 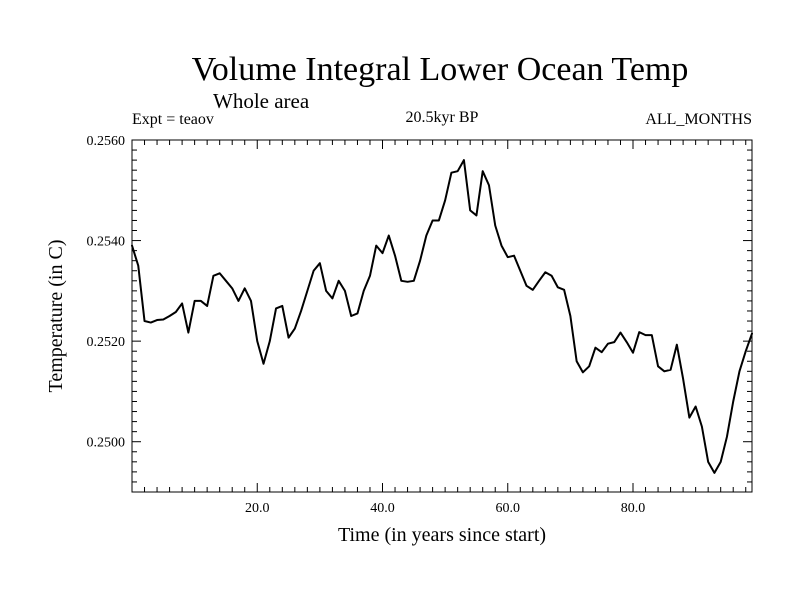 I want to click on experiment-label: Expt = teaov, so click(x=173, y=119).